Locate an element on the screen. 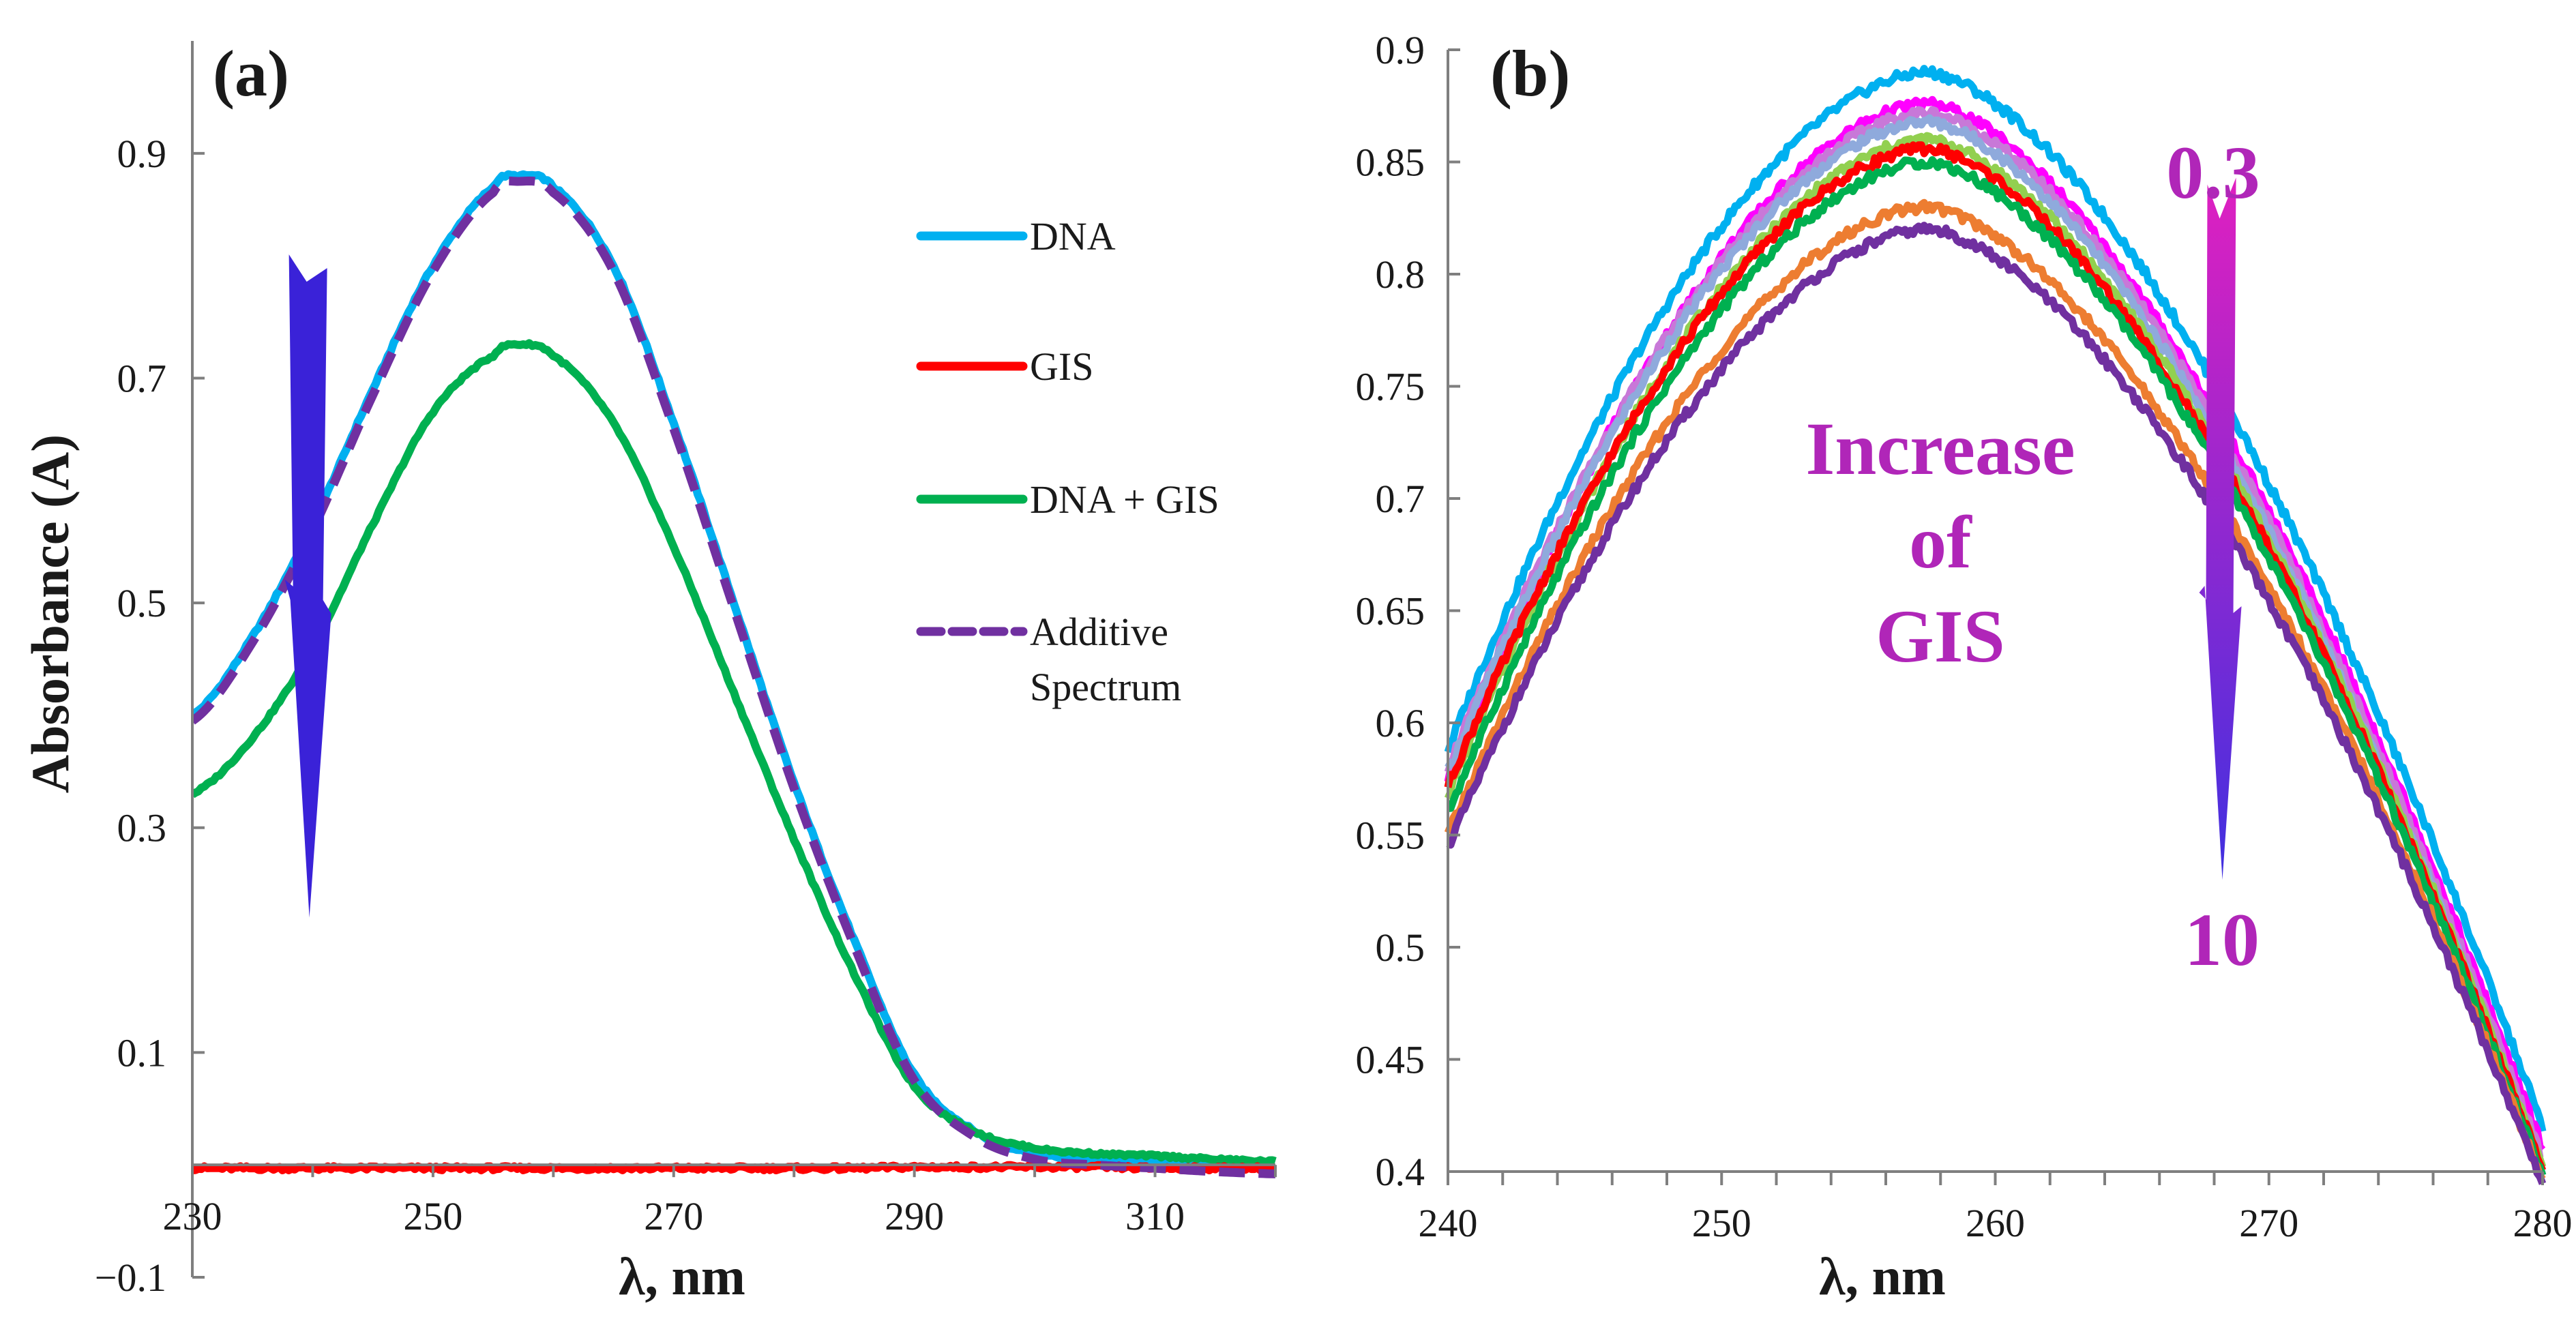  y-tick-label: 0.75 is located at coordinates (1390, 387).